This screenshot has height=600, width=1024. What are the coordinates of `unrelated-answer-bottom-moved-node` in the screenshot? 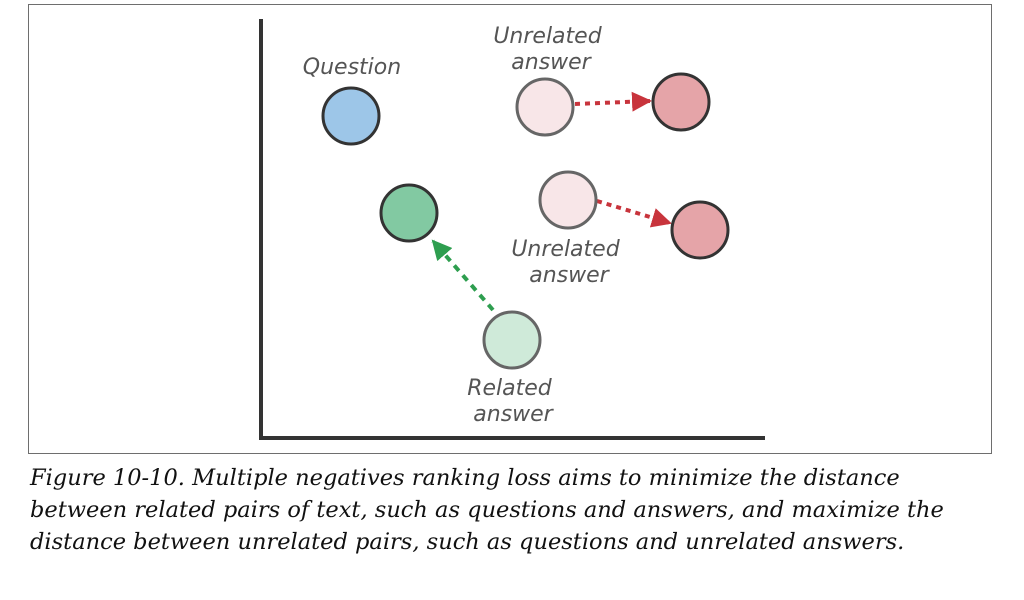 It's located at (700, 230).